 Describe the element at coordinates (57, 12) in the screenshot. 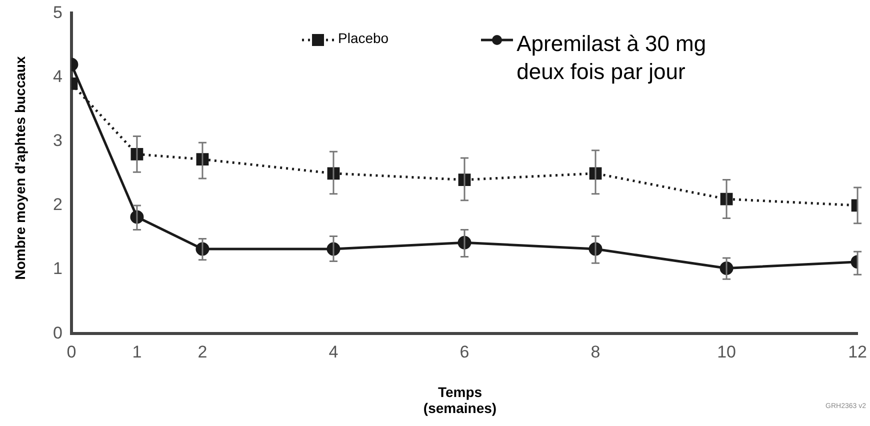

I see `y-tick-label: 5` at that location.